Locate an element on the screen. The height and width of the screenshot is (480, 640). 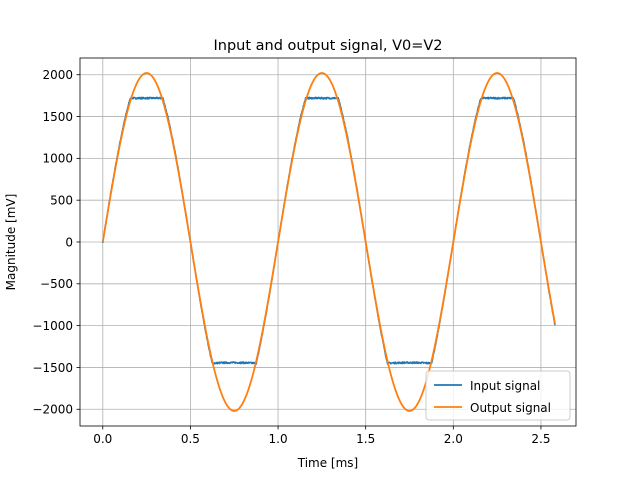
y-tick-label: 2000 is located at coordinates (57, 75).